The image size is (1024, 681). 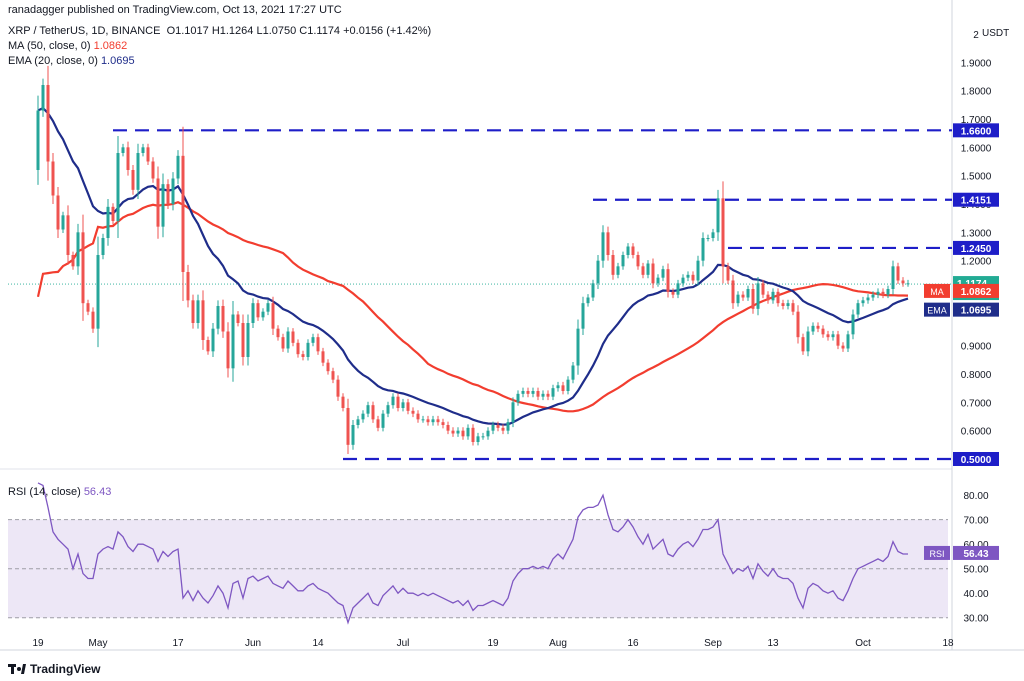 I want to click on time-tick-label: 13, so click(x=773, y=643).